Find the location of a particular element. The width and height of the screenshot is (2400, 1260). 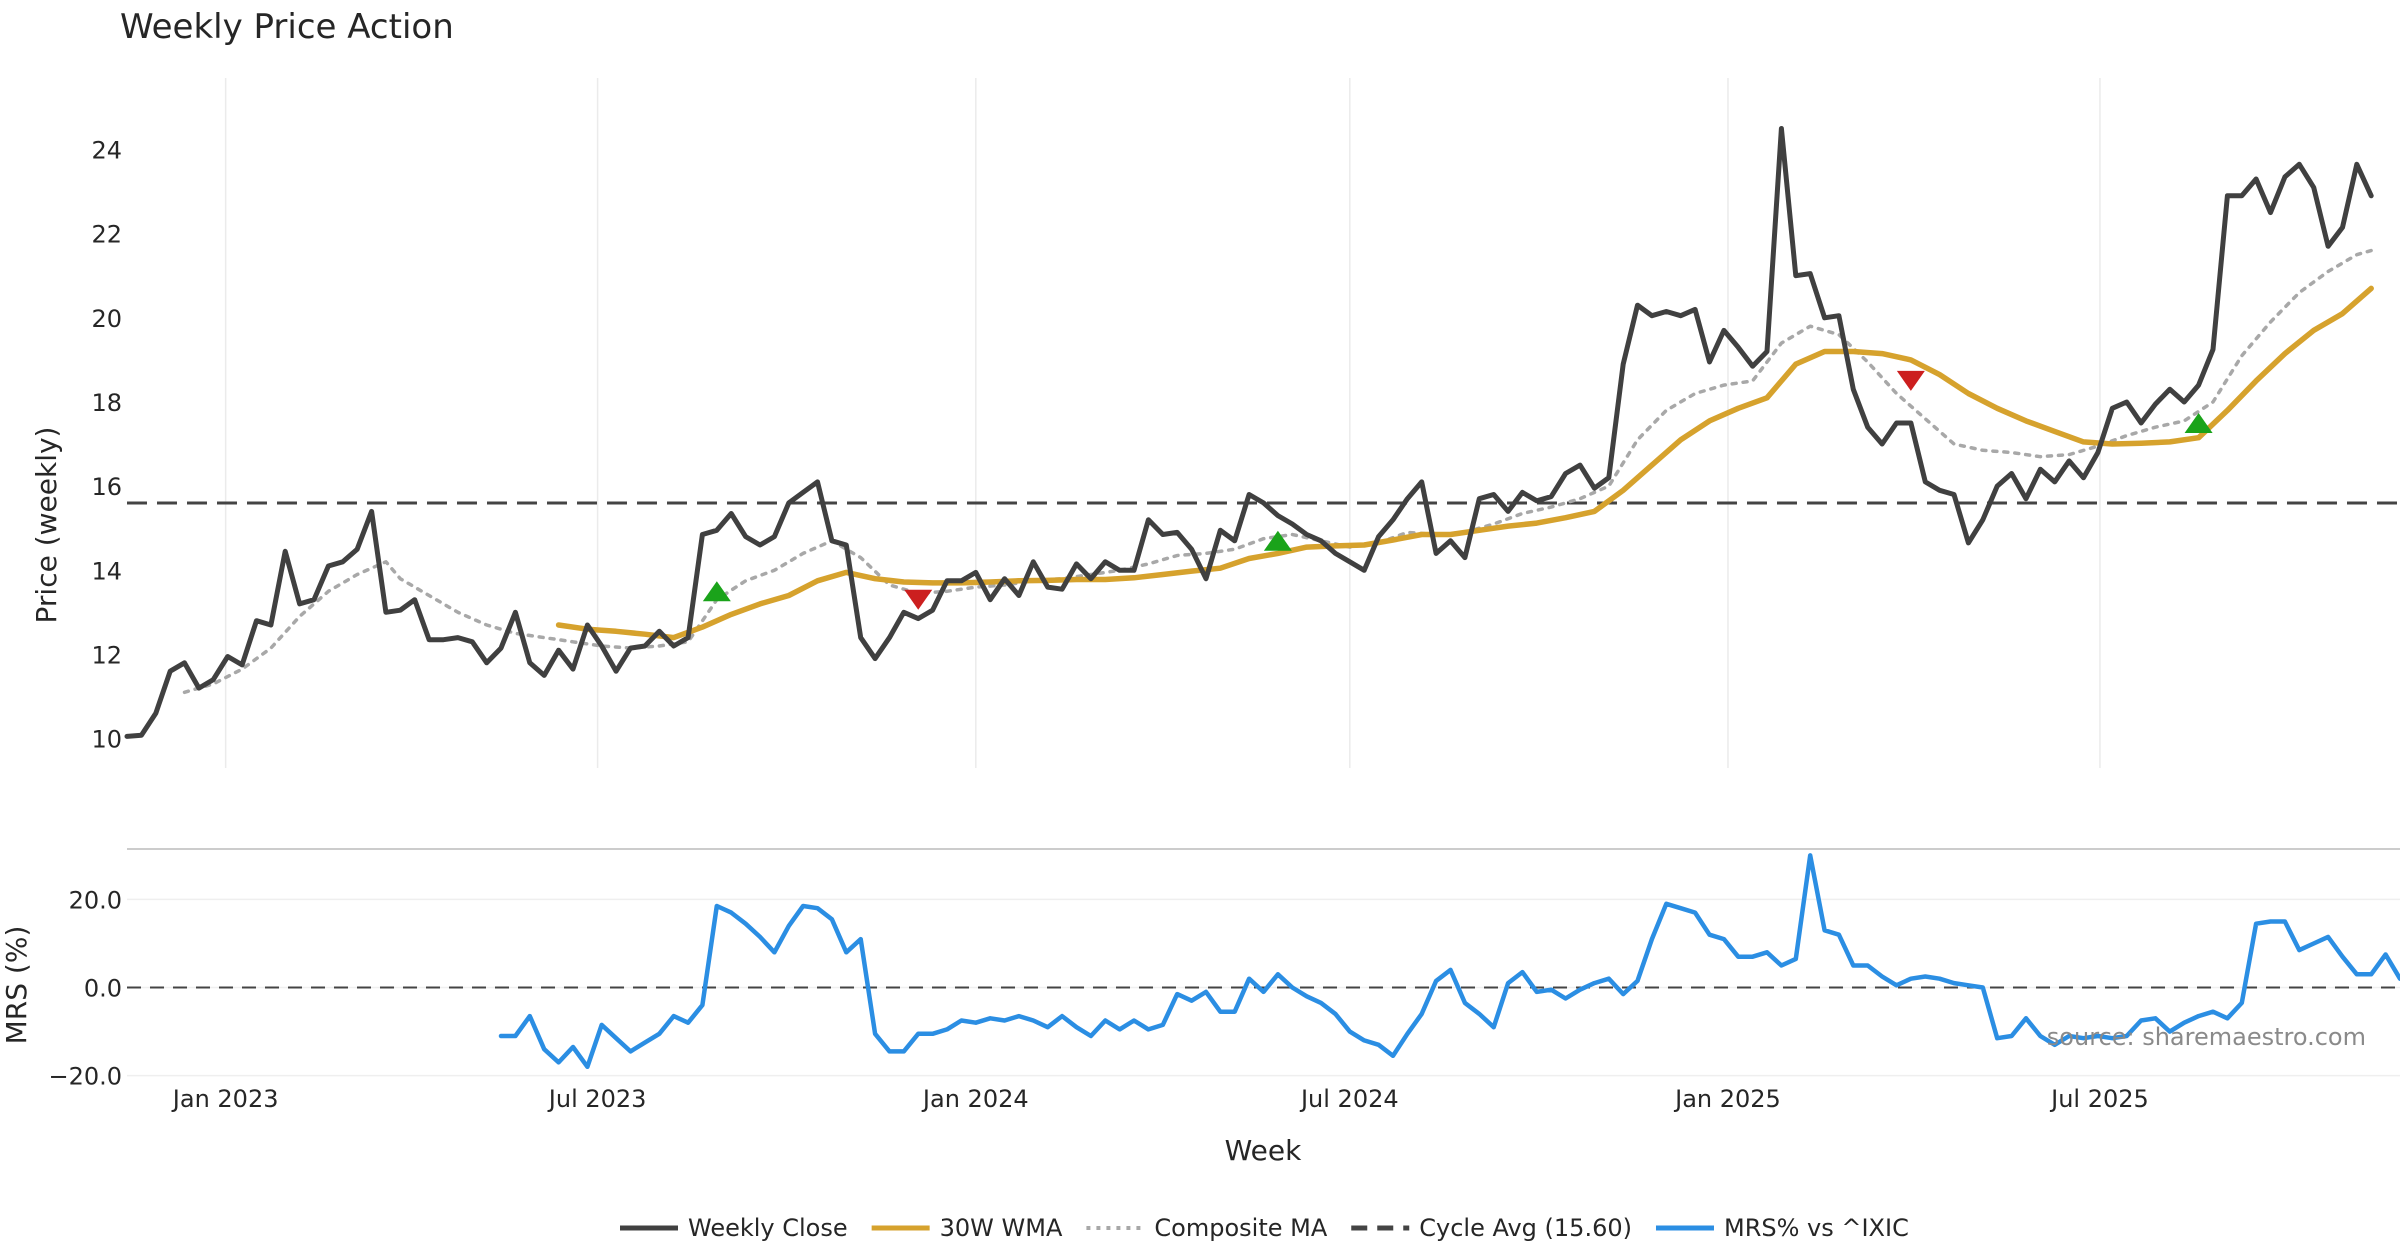

mrs-series is located at coordinates (1449, 961).